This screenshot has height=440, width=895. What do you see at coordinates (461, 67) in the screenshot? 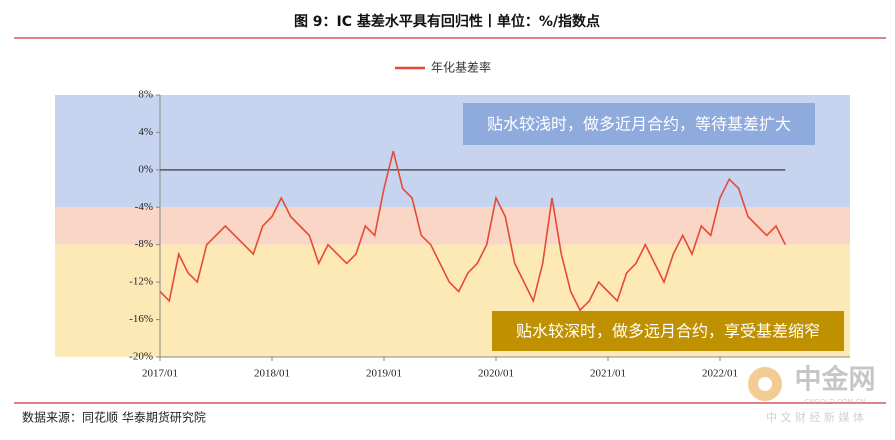
I see `legend-label: 年化基差率` at bounding box center [461, 67].